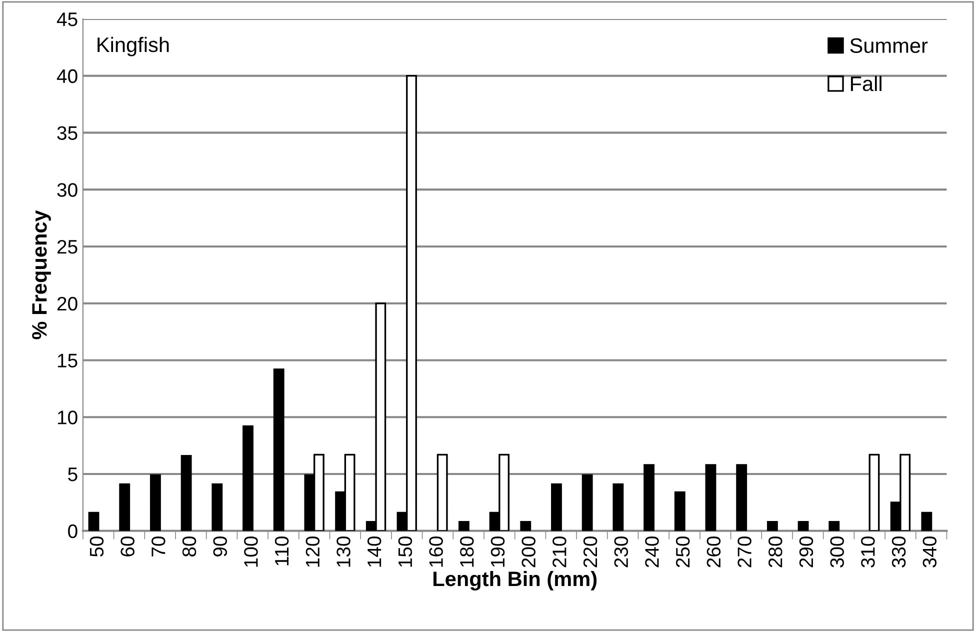 The width and height of the screenshot is (976, 632). I want to click on x-tick-label: 270, so click(745, 552).